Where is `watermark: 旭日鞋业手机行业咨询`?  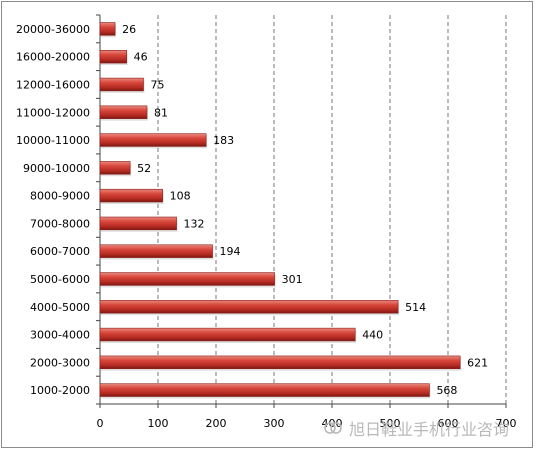
watermark: 旭日鞋业手机行业咨询 is located at coordinates (423, 428).